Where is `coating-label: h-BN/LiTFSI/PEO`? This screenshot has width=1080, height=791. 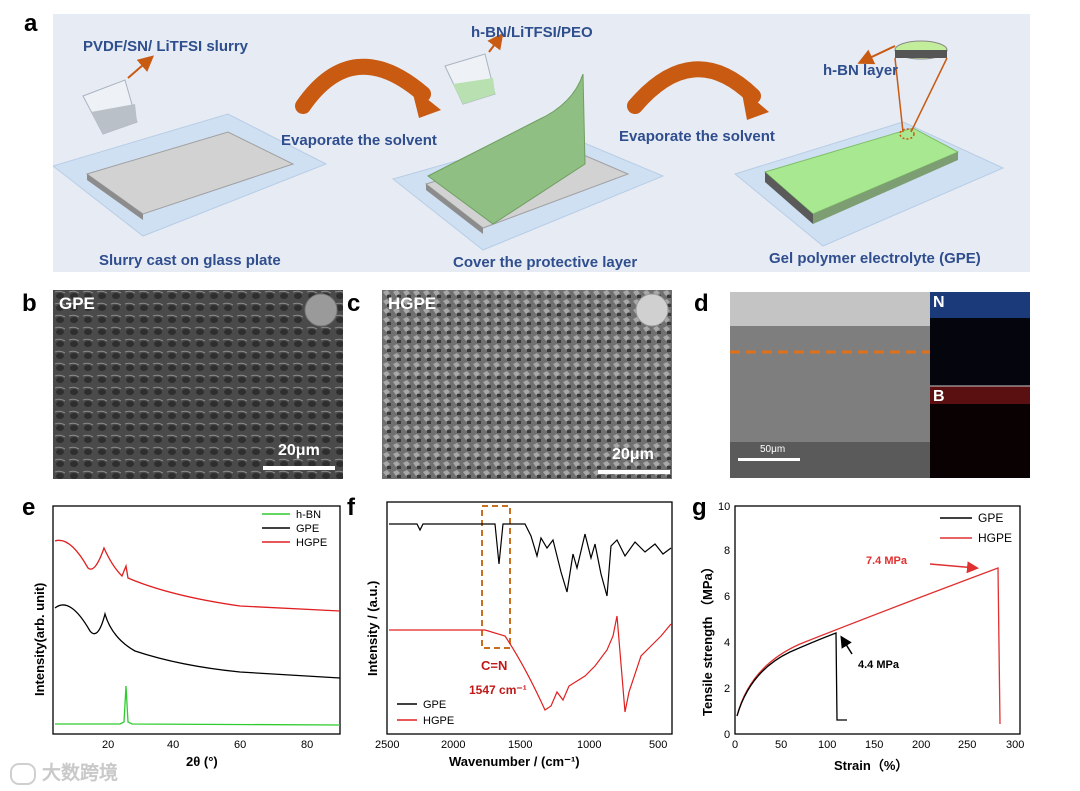
coating-label: h-BN/LiTFSI/PEO is located at coordinates (532, 32).